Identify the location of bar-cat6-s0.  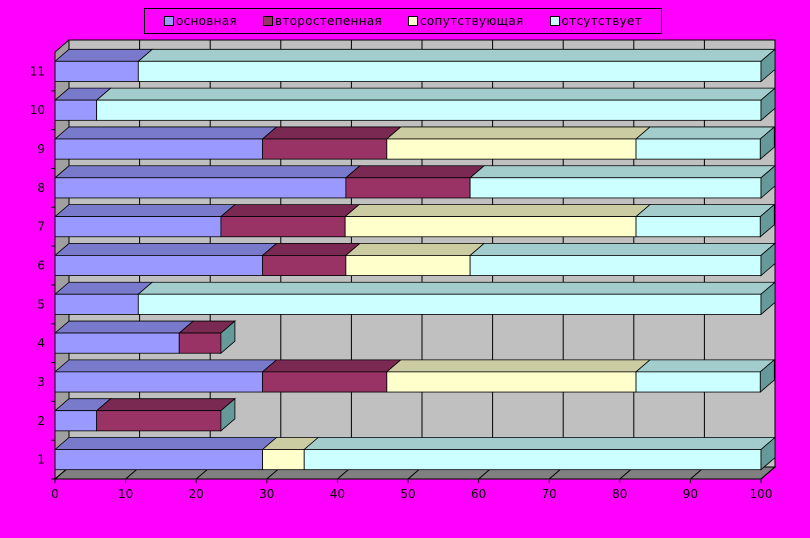
(158, 265).